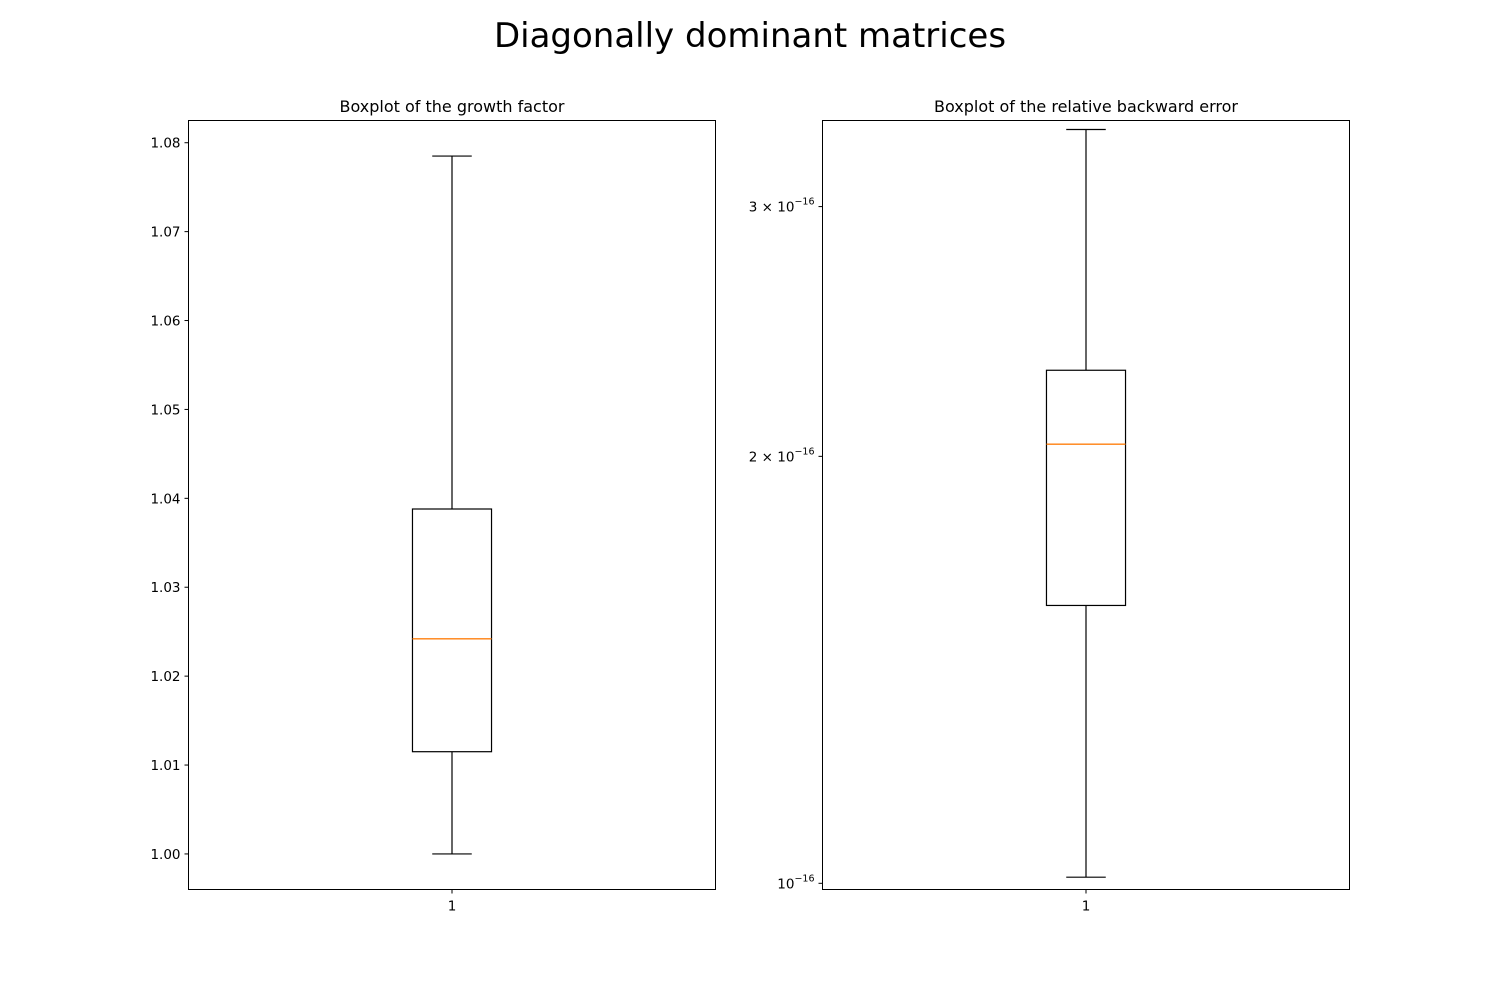 This screenshot has width=1500, height=1000. What do you see at coordinates (165, 144) in the screenshot?
I see `growth-factor-ytick-label: 1.08` at bounding box center [165, 144].